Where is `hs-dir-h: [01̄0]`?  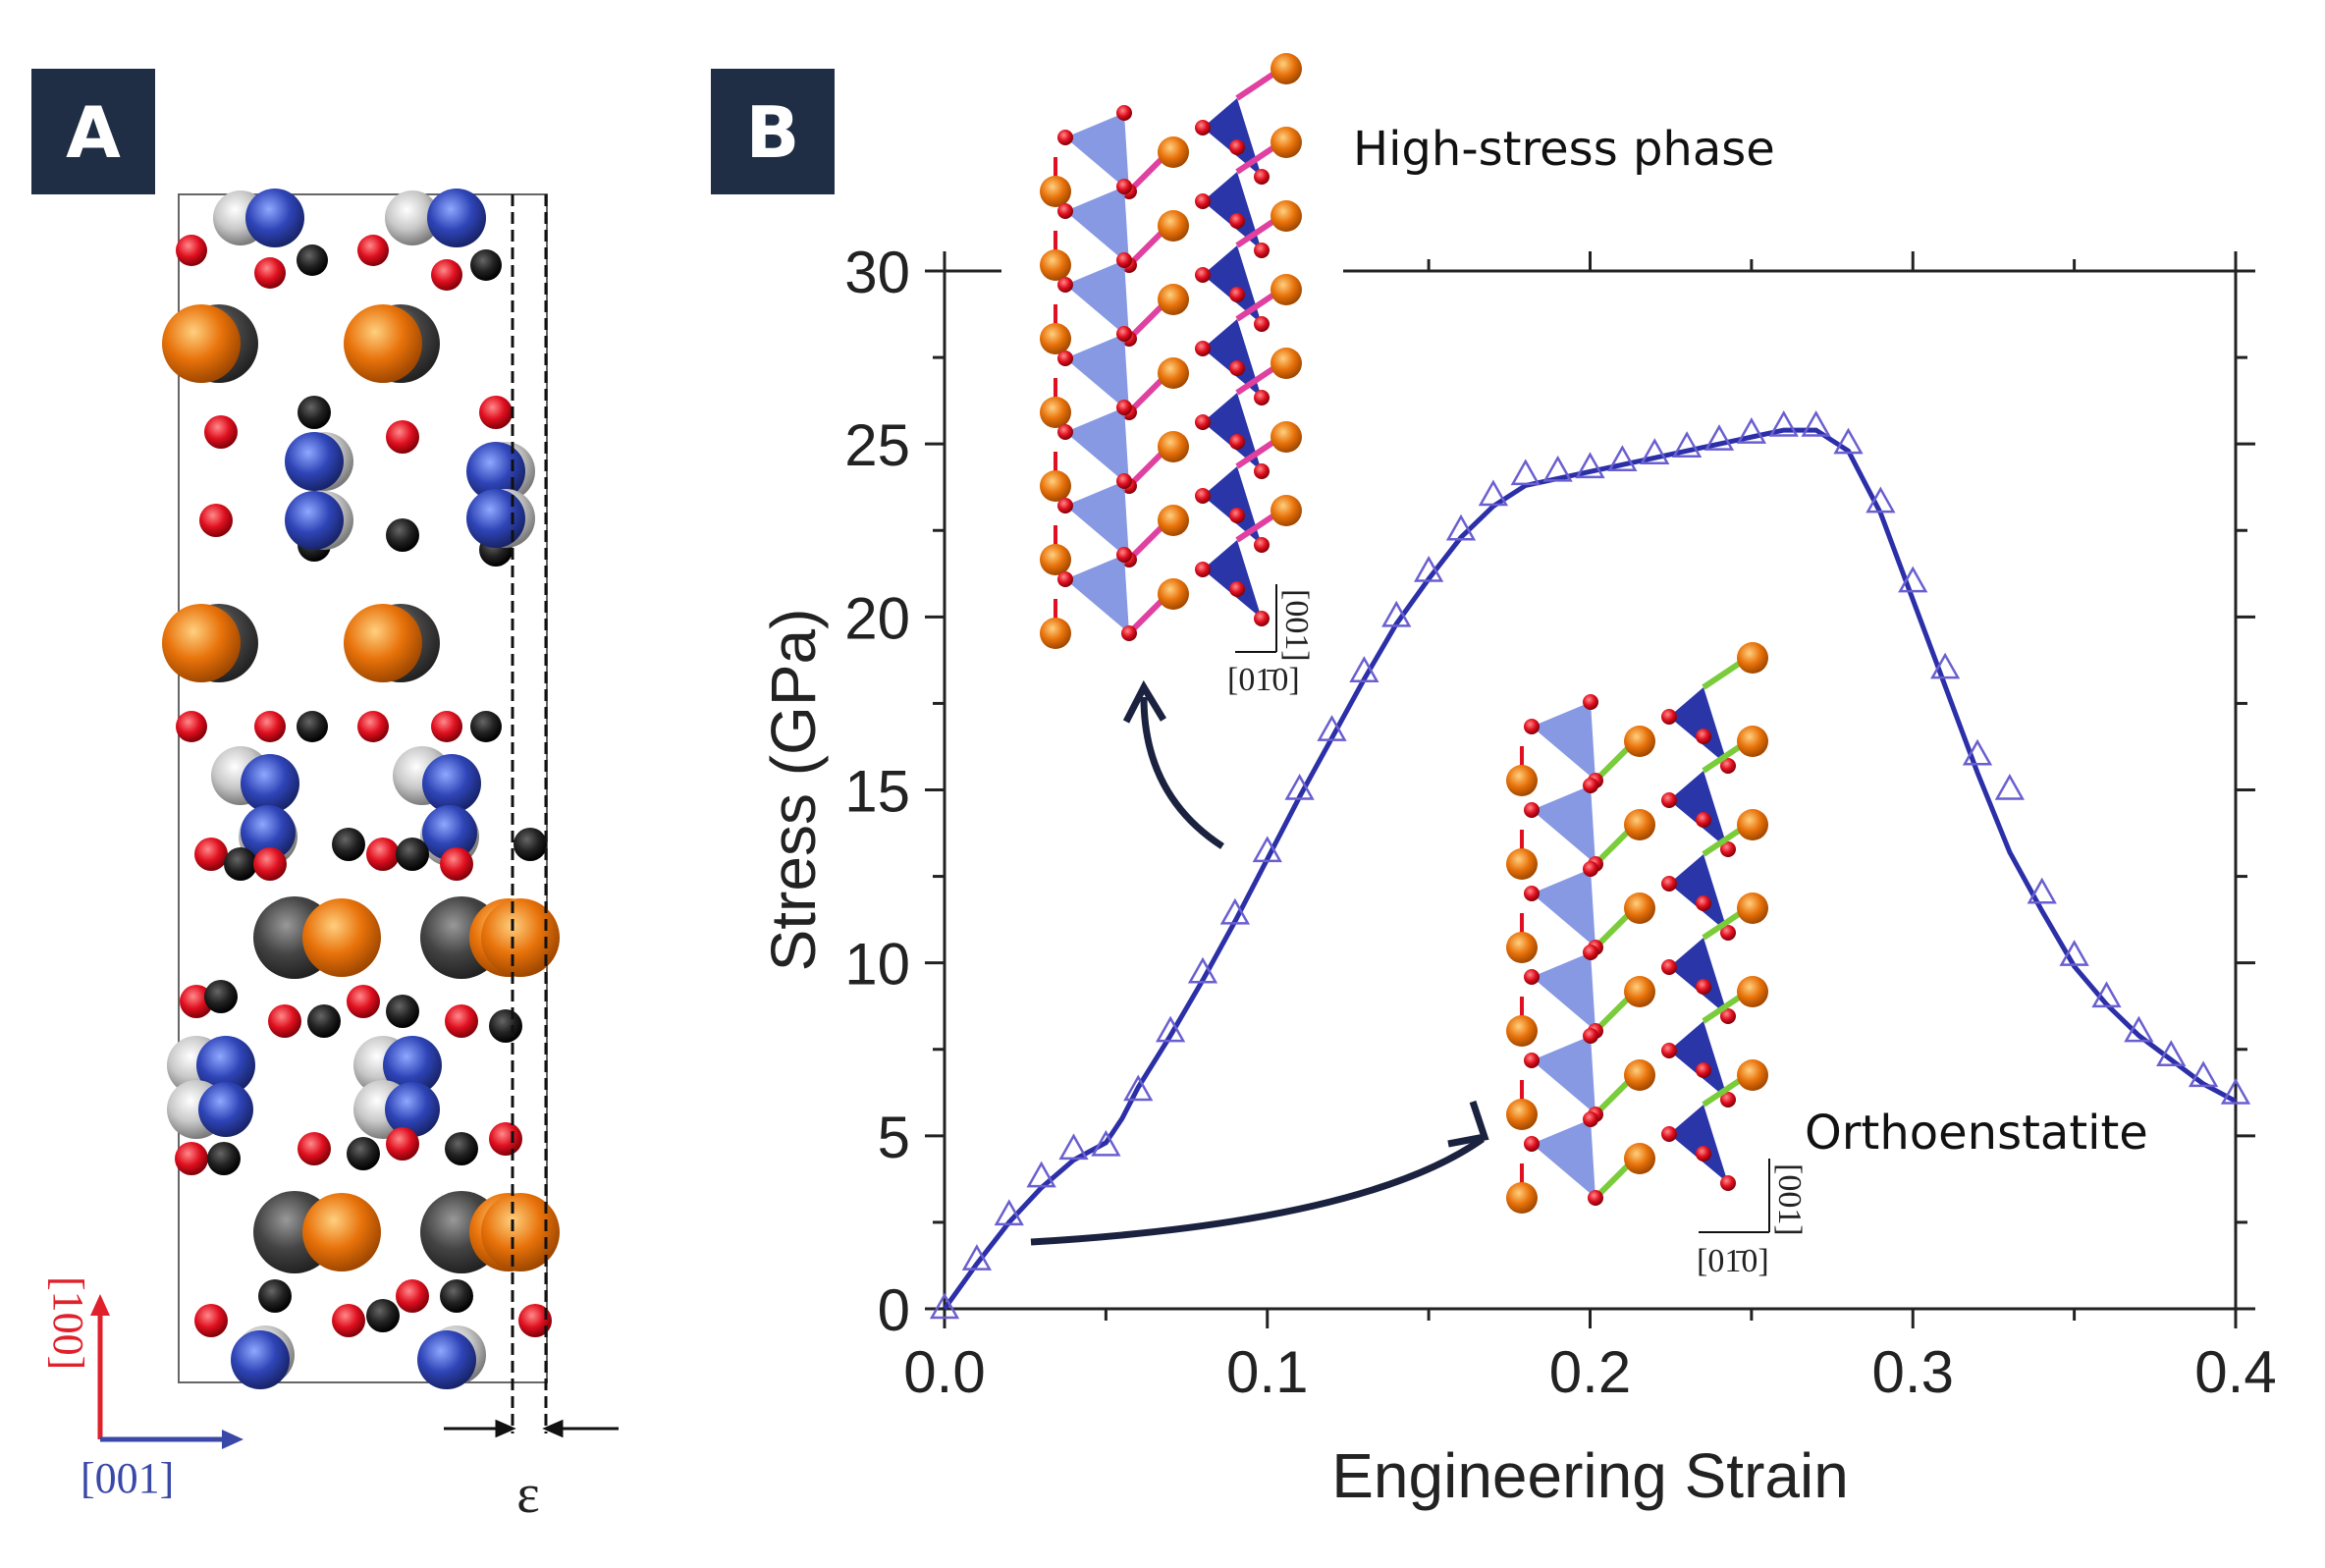 hs-dir-h: [01̄0] is located at coordinates (1264, 680).